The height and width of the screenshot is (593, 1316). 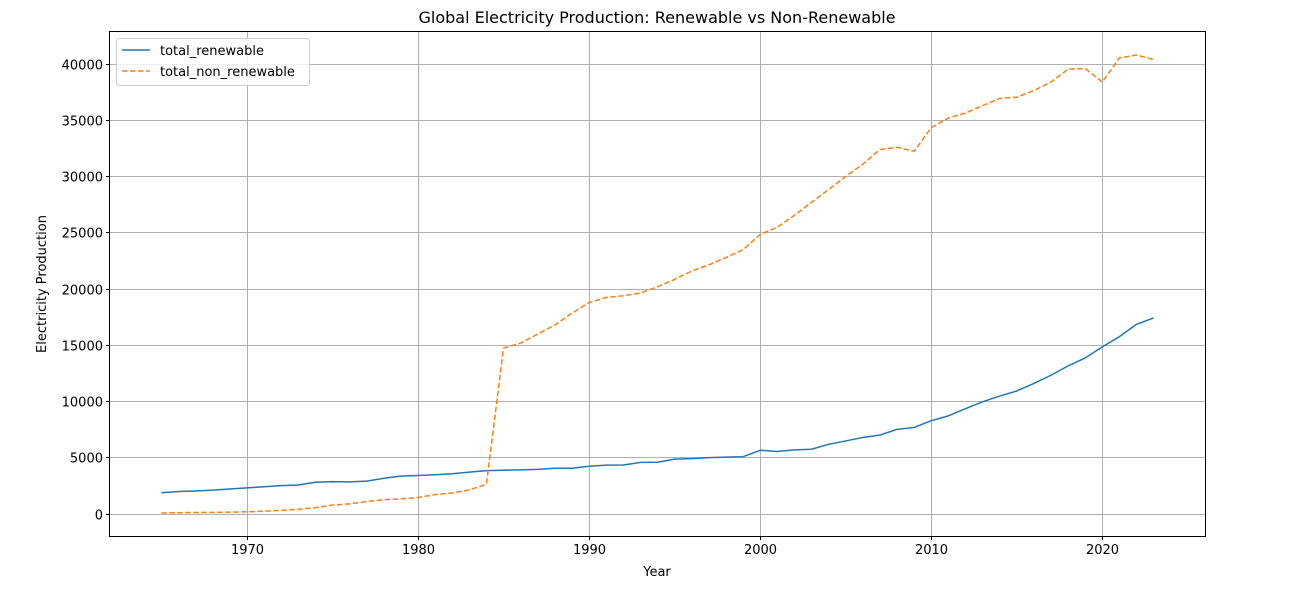 I want to click on x-tick-label: 2020, so click(x=1102, y=550).